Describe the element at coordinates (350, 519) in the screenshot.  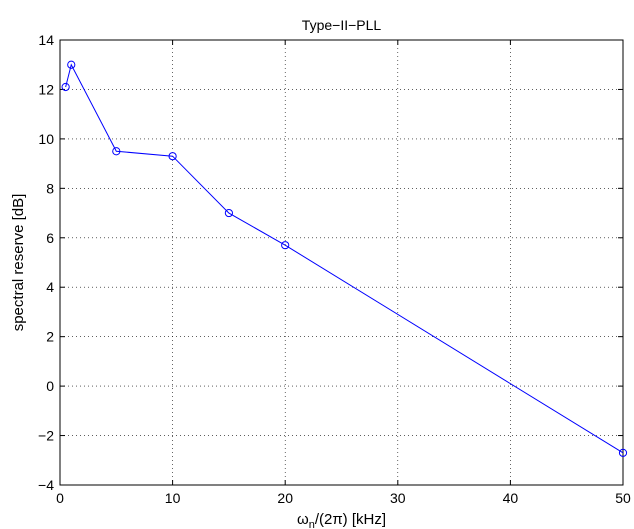
I see `x-axis-label-rest: /(2π) [kHz]` at that location.